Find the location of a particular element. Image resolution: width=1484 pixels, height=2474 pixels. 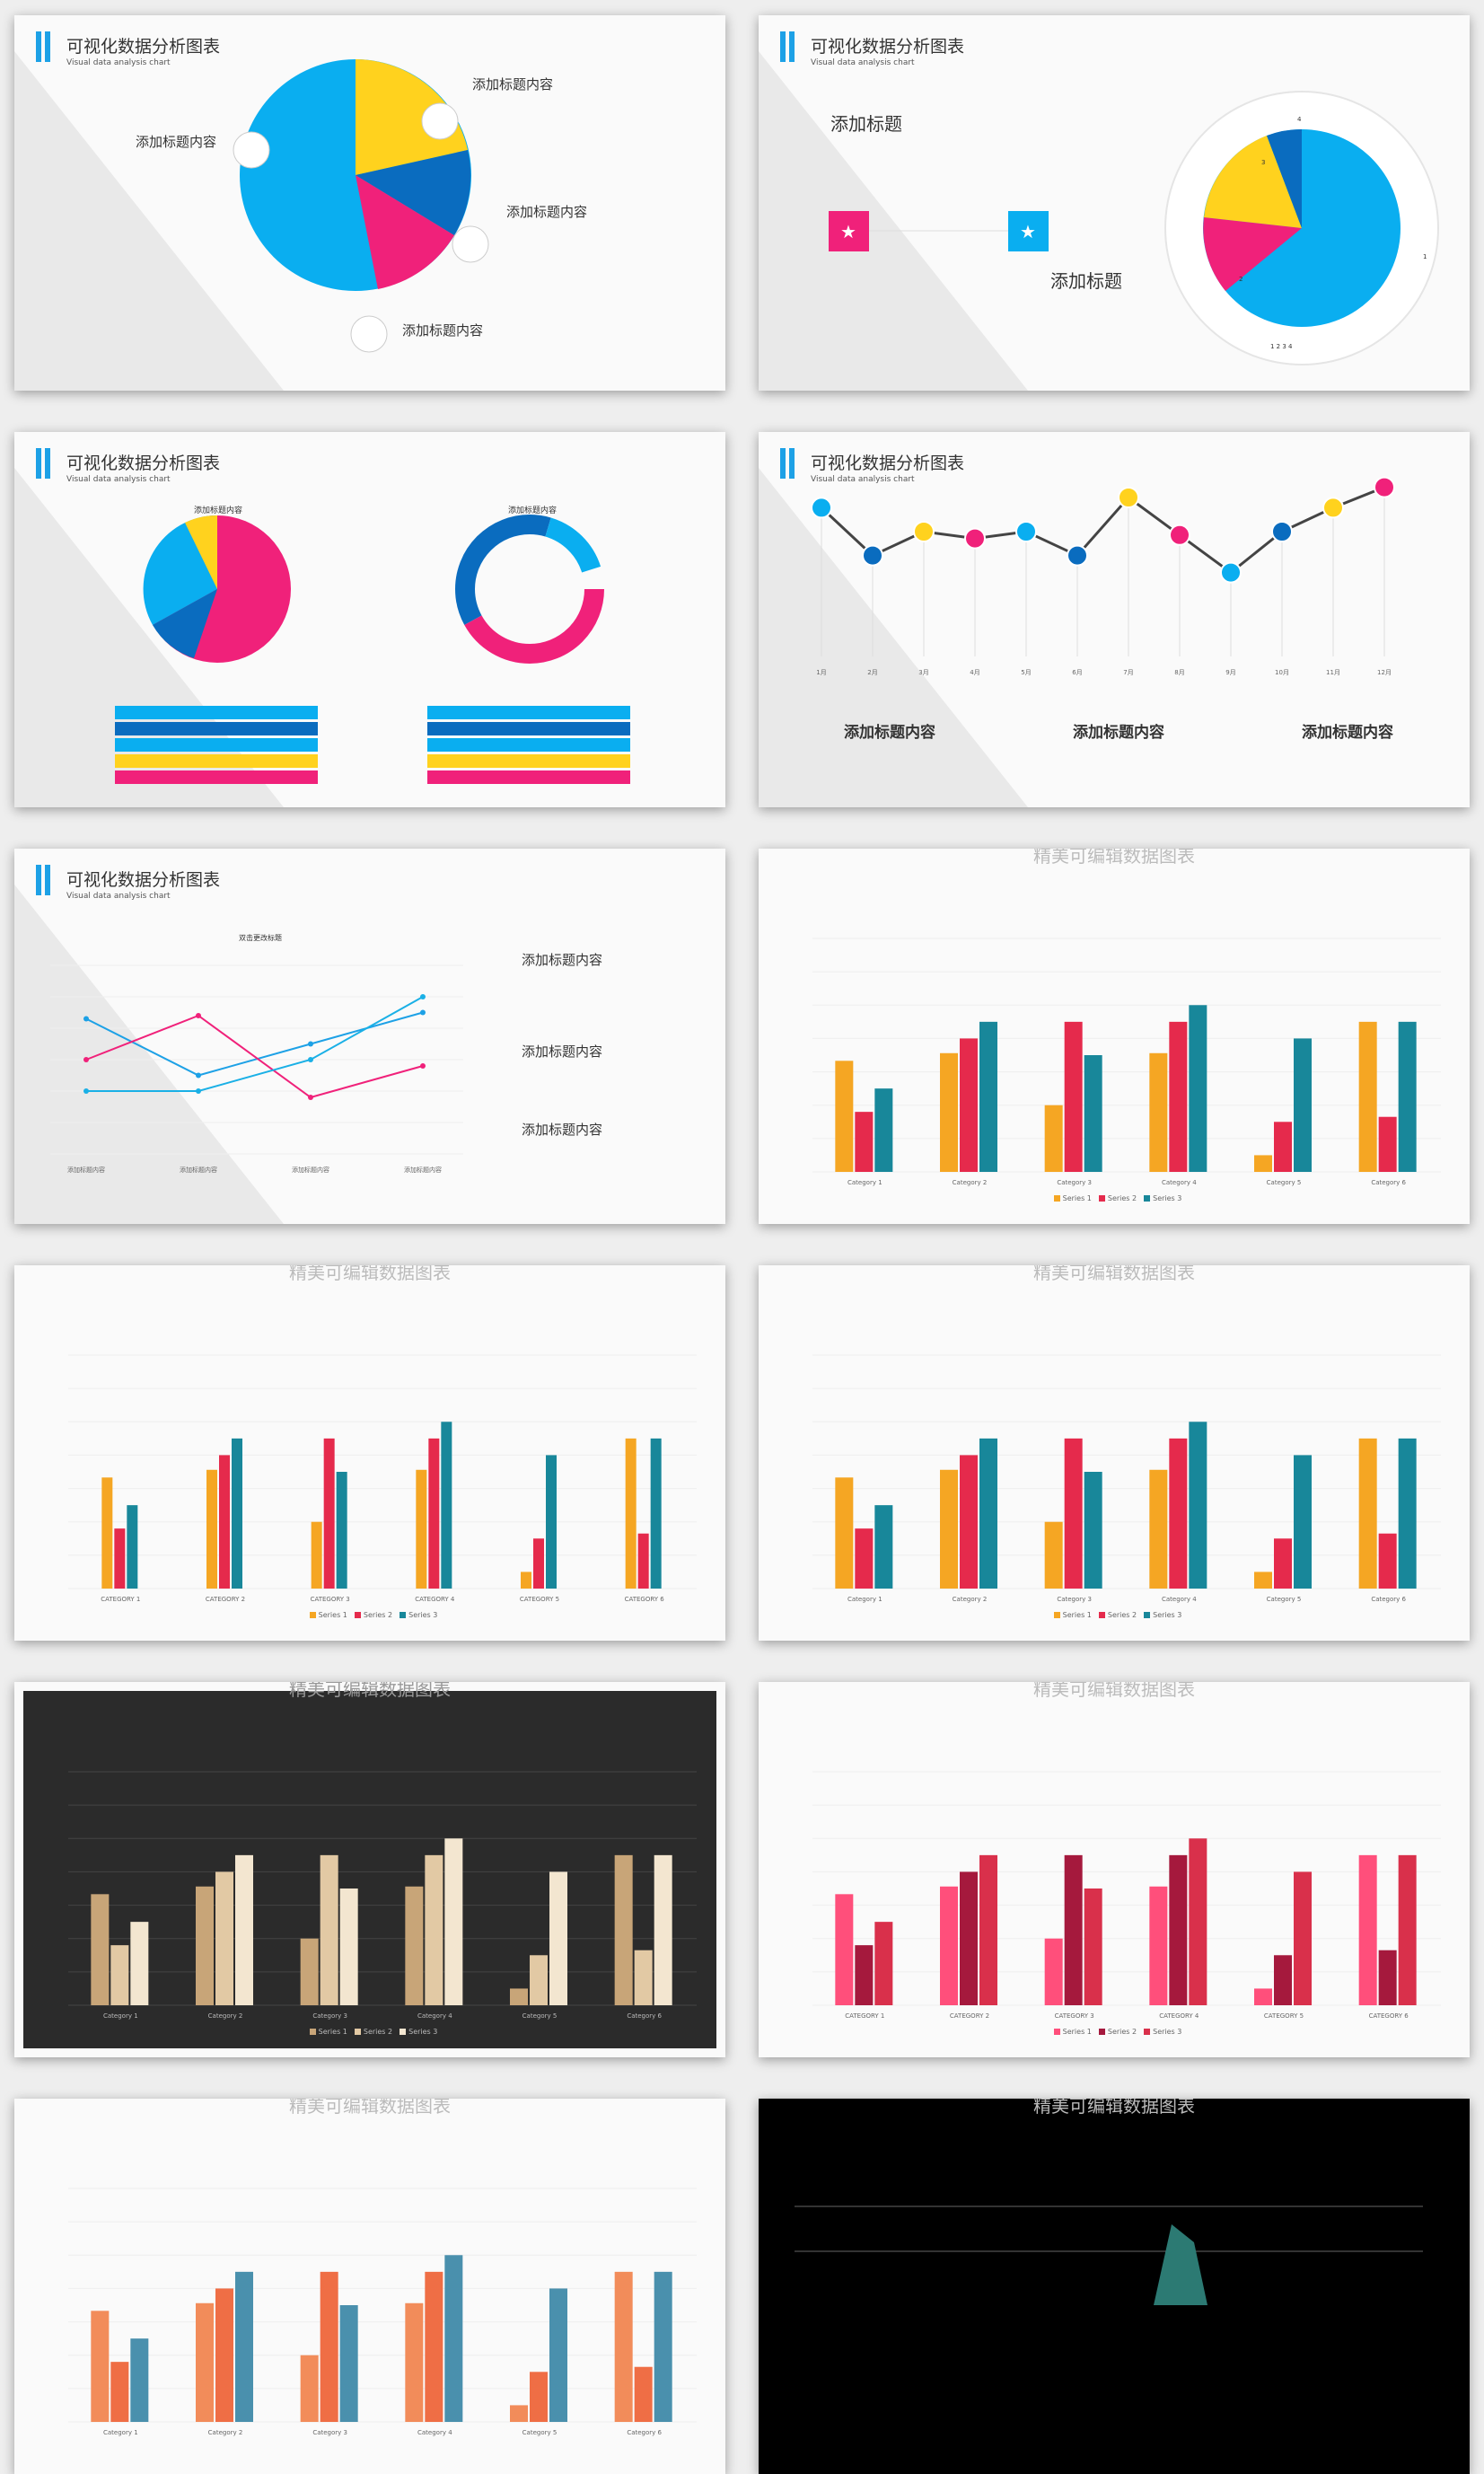

chart-title: 双击更改标题 is located at coordinates (260, 938).